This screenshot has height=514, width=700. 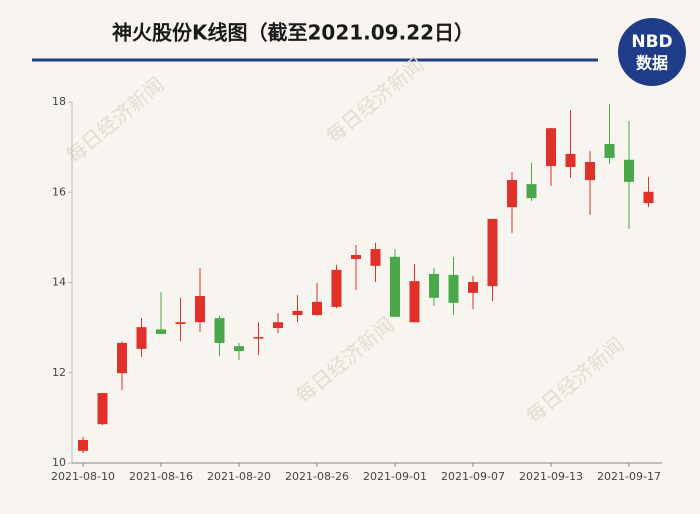 What do you see at coordinates (317, 476) in the screenshot?
I see `x-tick-label: 2021-08-26` at bounding box center [317, 476].